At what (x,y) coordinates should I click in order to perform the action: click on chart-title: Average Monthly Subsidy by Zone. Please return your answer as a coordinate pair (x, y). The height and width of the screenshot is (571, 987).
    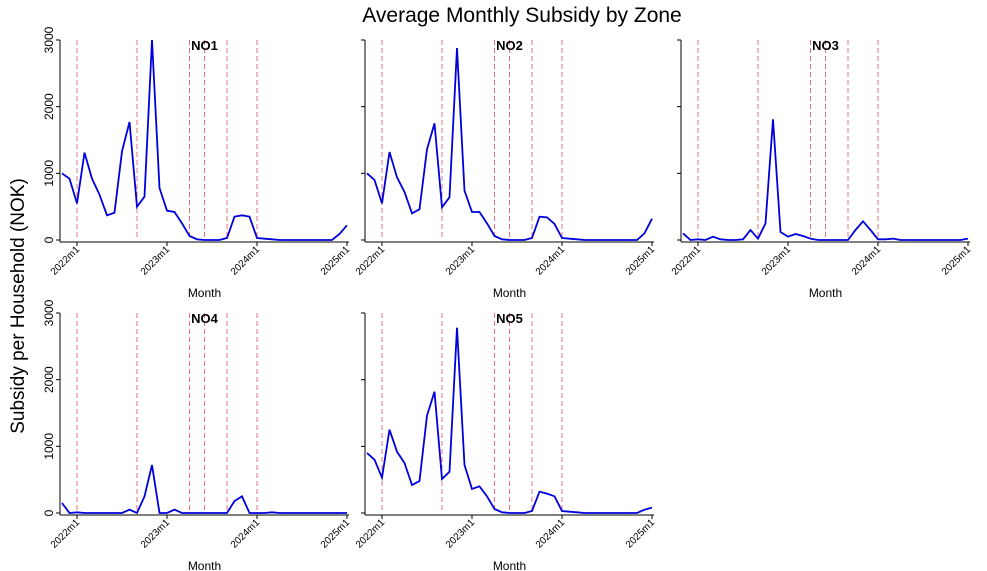
    Looking at the image, I should click on (521, 15).